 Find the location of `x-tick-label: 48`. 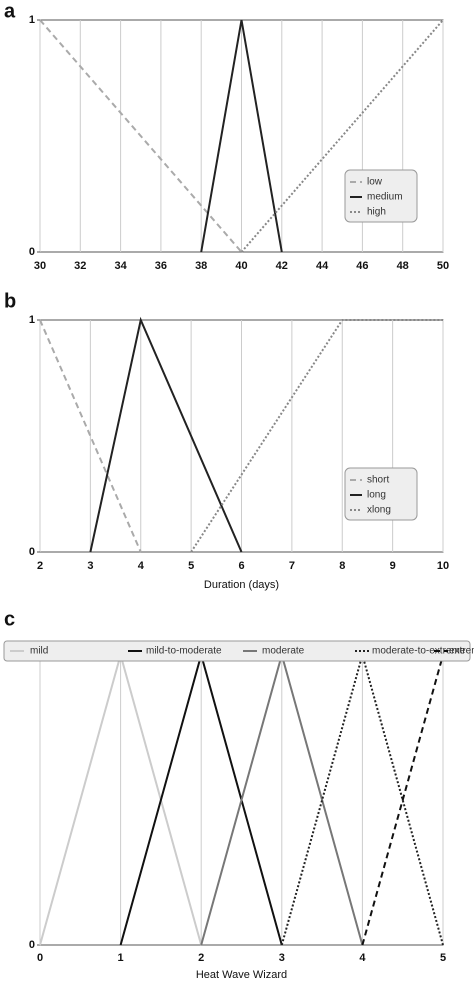

x-tick-label: 48 is located at coordinates (403, 266).